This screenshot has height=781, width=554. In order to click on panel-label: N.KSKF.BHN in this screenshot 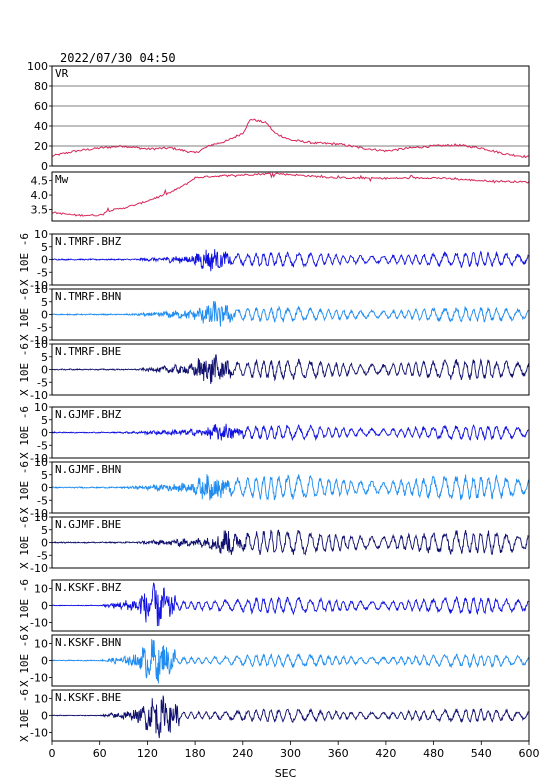, I will do `click(88, 642)`.